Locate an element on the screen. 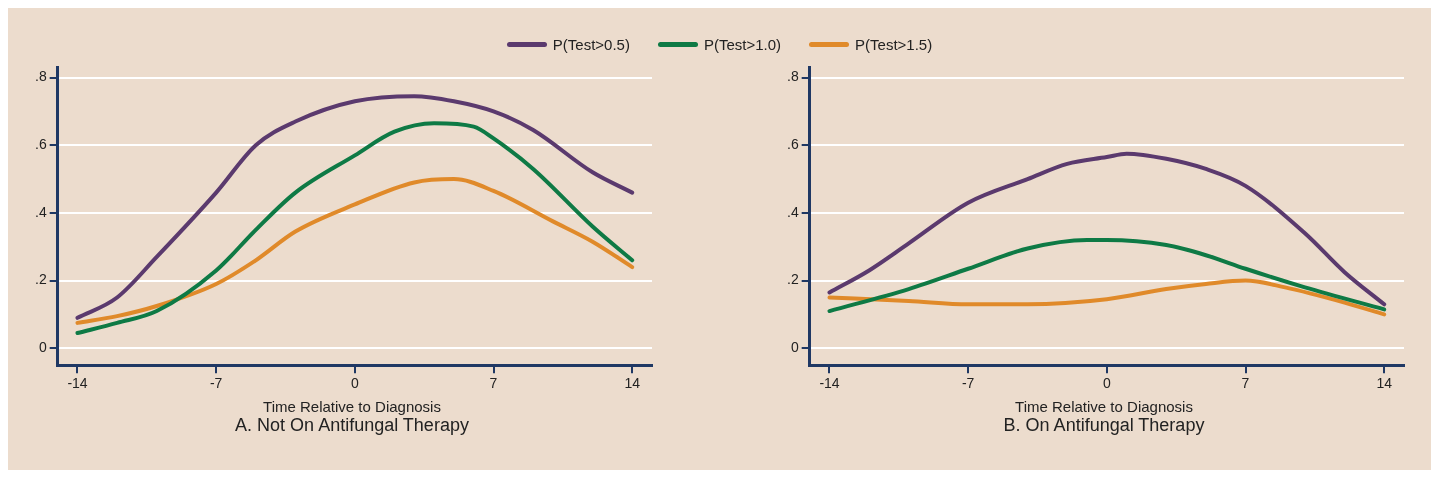 The width and height of the screenshot is (1439, 480). legend-label: P(Test>0.5) is located at coordinates (591, 44).